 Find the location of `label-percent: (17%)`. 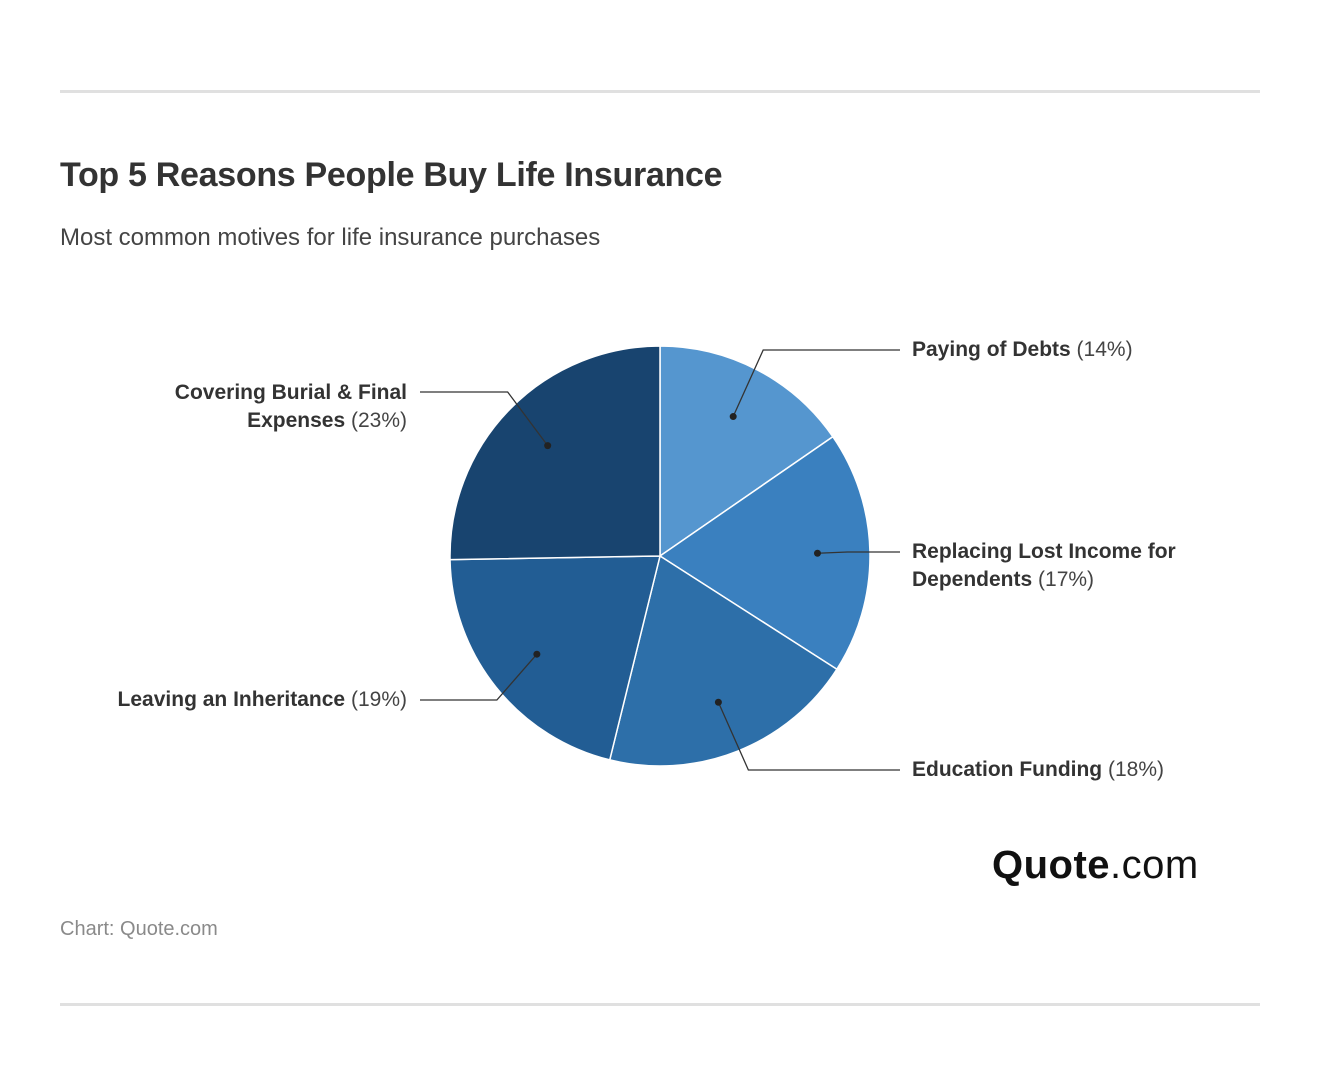

label-percent: (17%) is located at coordinates (1066, 579).